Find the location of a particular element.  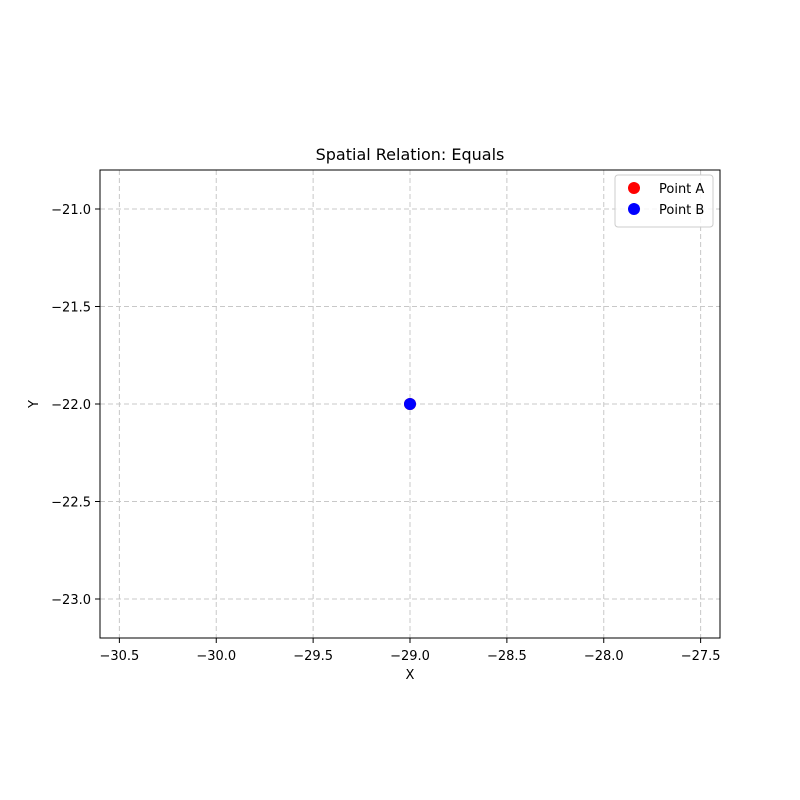

y-tick-label: −22.5 is located at coordinates (71, 503).